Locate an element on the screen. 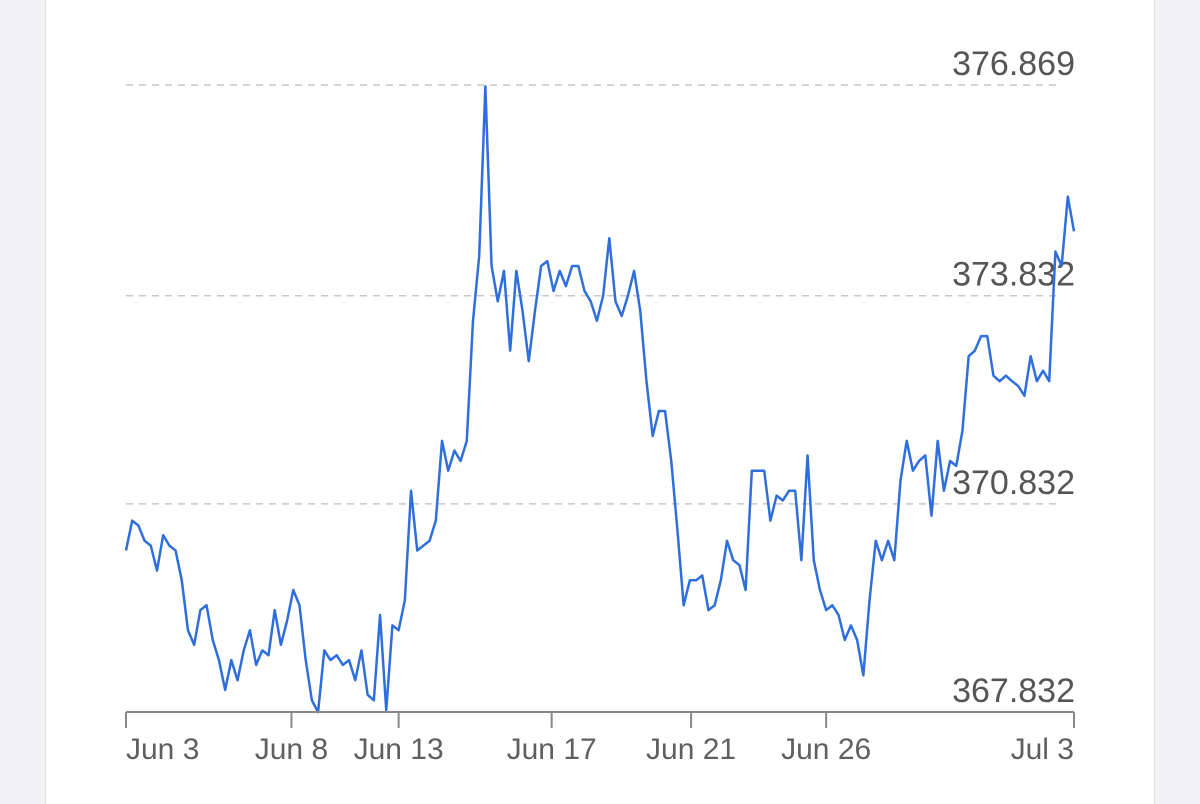  x-tick-label: Jun 3 is located at coordinates (162, 749).